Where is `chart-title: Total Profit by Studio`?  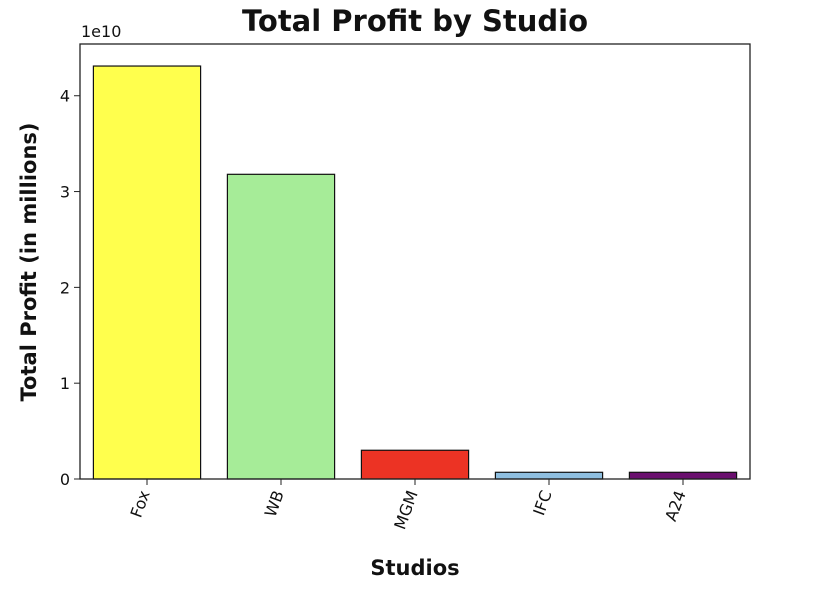 chart-title: Total Profit by Studio is located at coordinates (415, 21).